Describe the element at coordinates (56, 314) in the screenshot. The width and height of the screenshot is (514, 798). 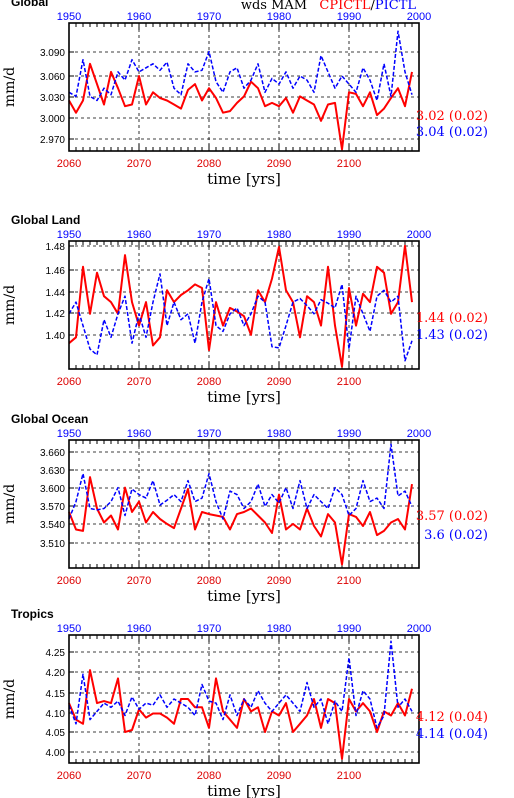
I see `y-tick-label: 1.42` at that location.